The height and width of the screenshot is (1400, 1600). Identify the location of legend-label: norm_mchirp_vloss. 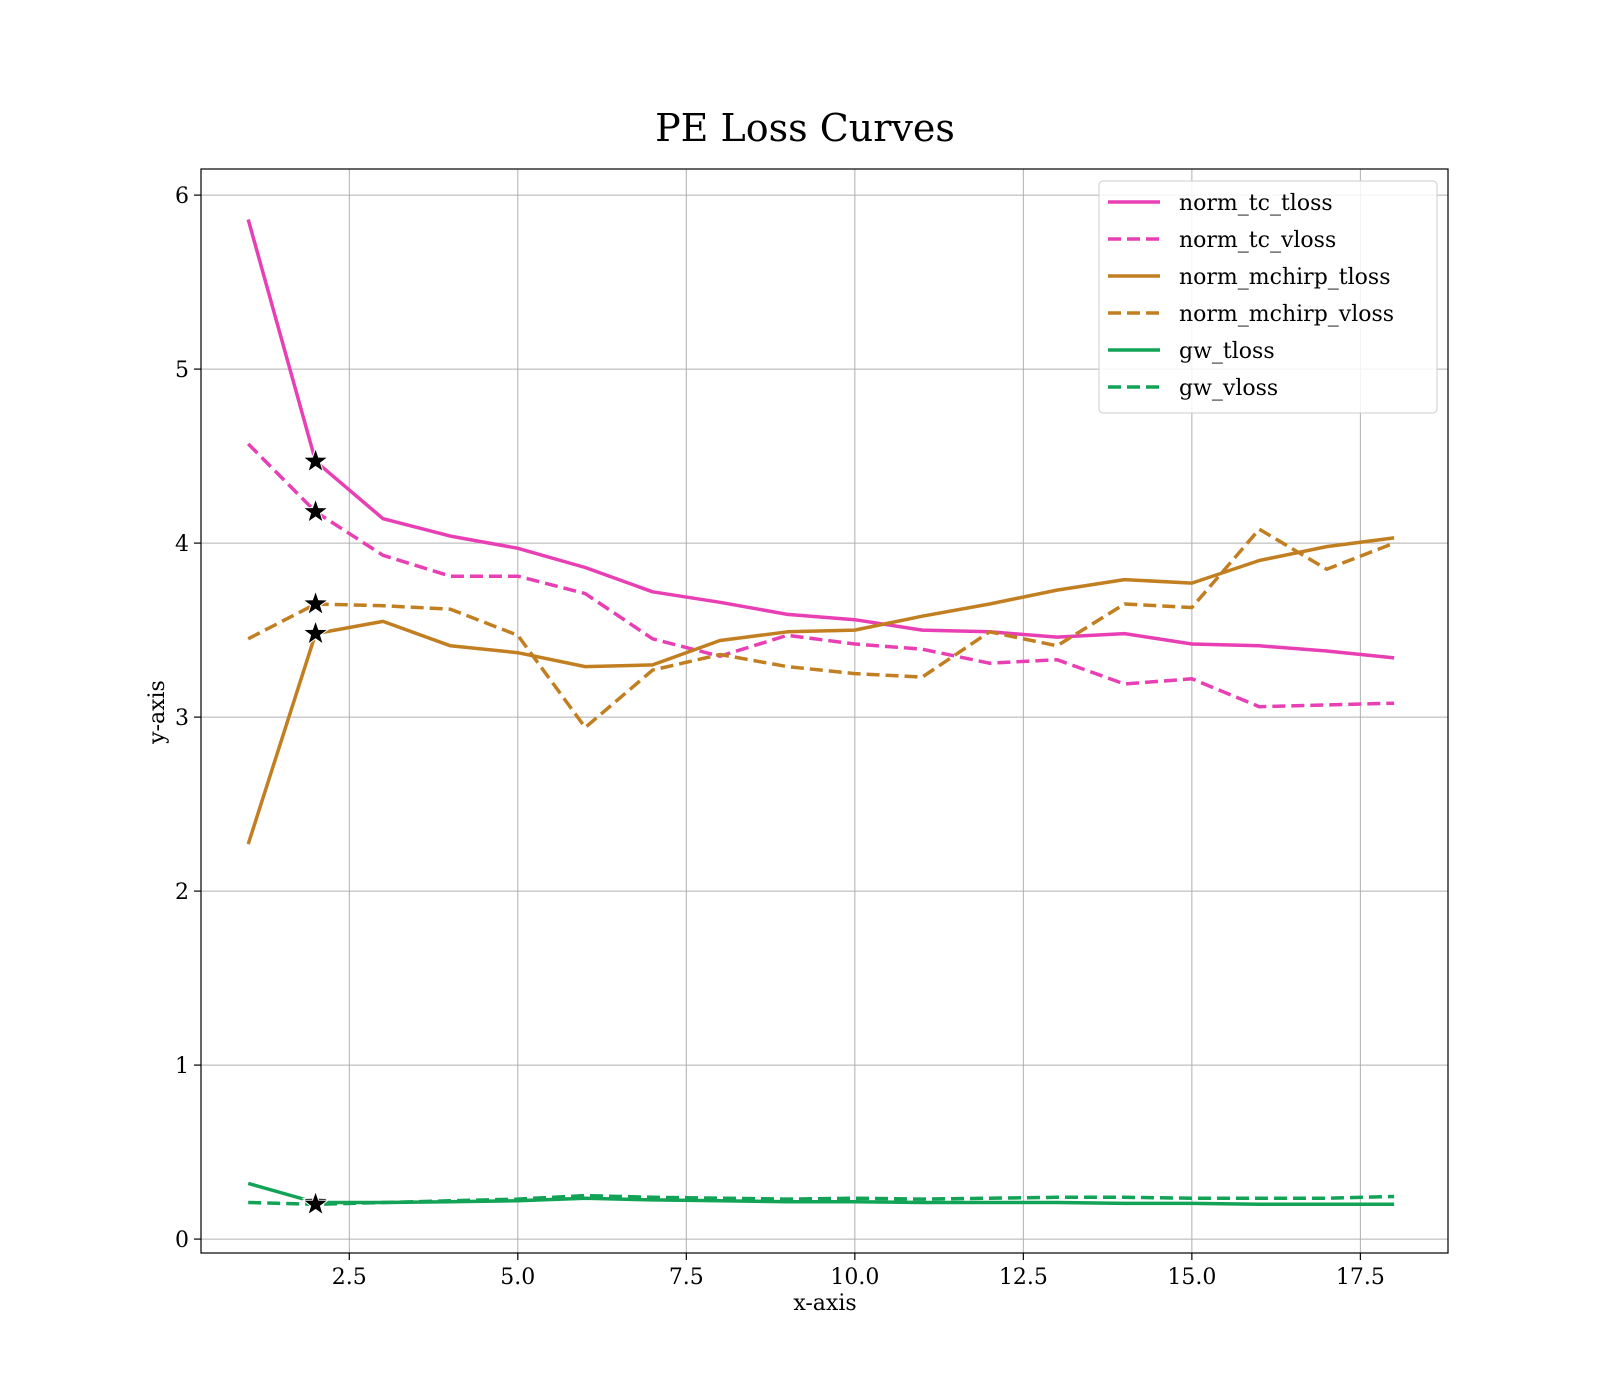
(1286, 314).